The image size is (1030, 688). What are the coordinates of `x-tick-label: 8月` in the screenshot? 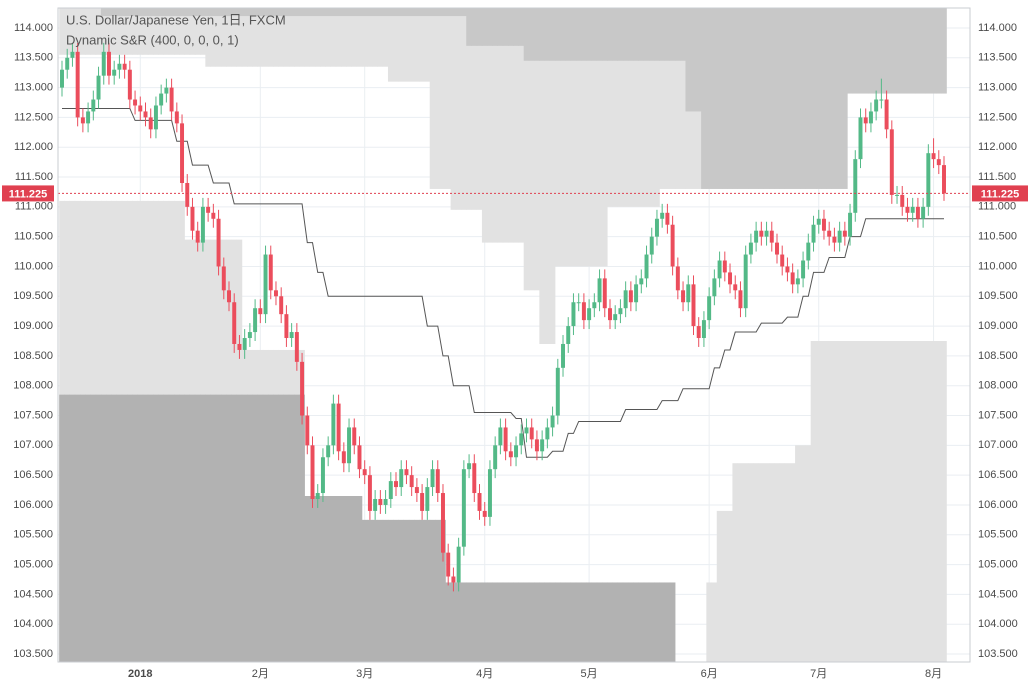 It's located at (933, 674).